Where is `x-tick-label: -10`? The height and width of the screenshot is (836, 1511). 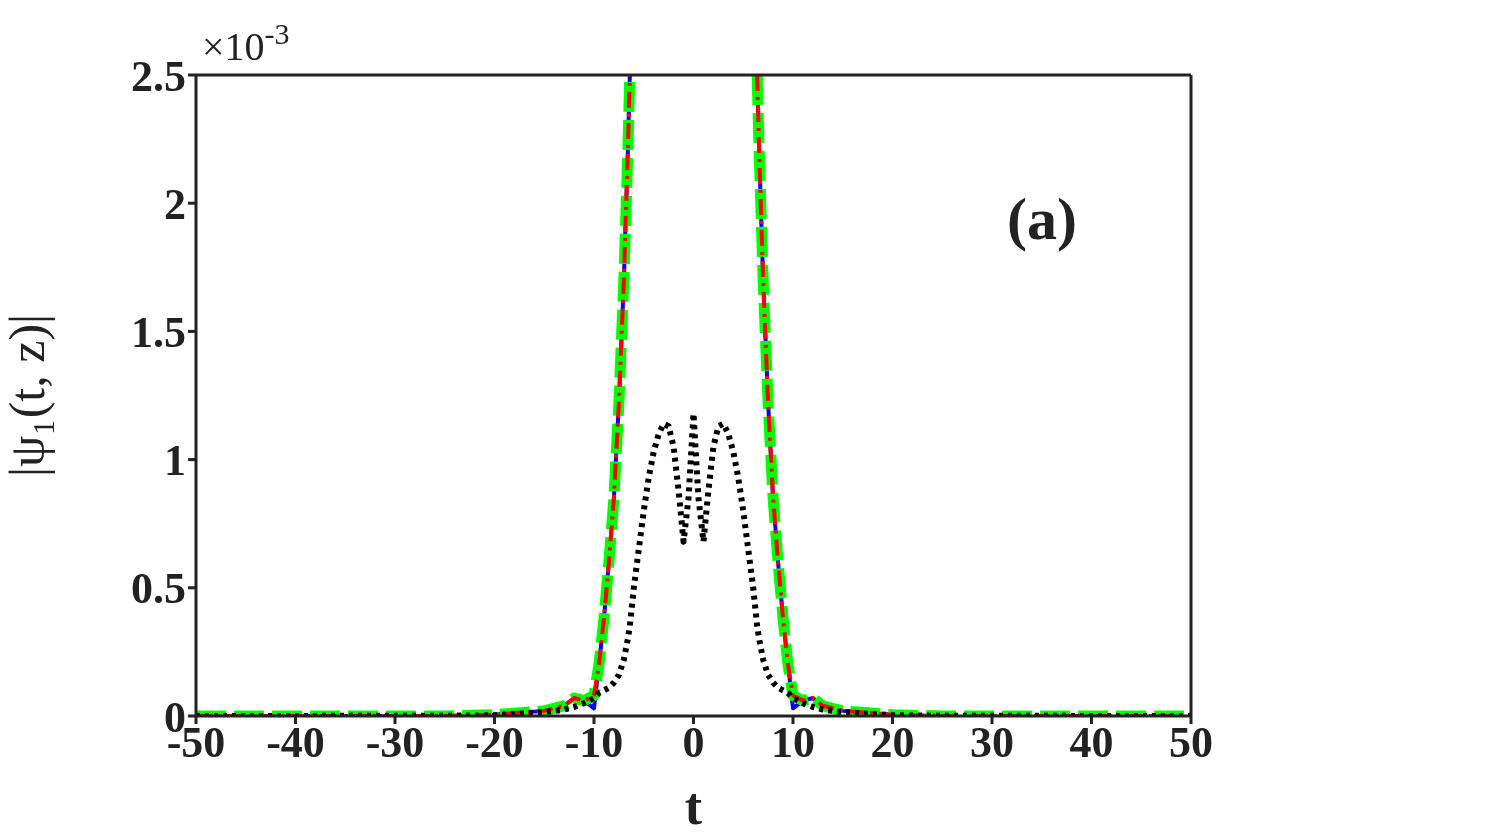 x-tick-label: -10 is located at coordinates (594, 743).